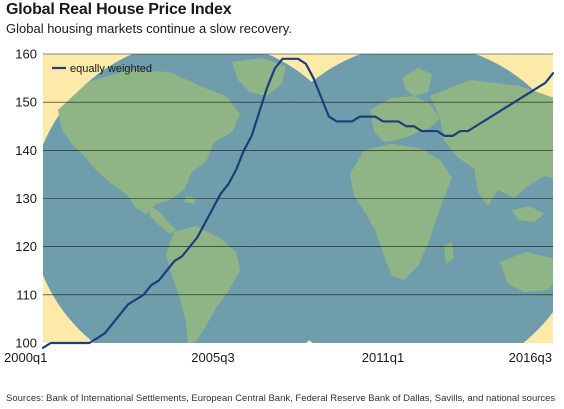 The image size is (564, 409). What do you see at coordinates (212, 357) in the screenshot?
I see `x-tick-label: 2005q3` at bounding box center [212, 357].